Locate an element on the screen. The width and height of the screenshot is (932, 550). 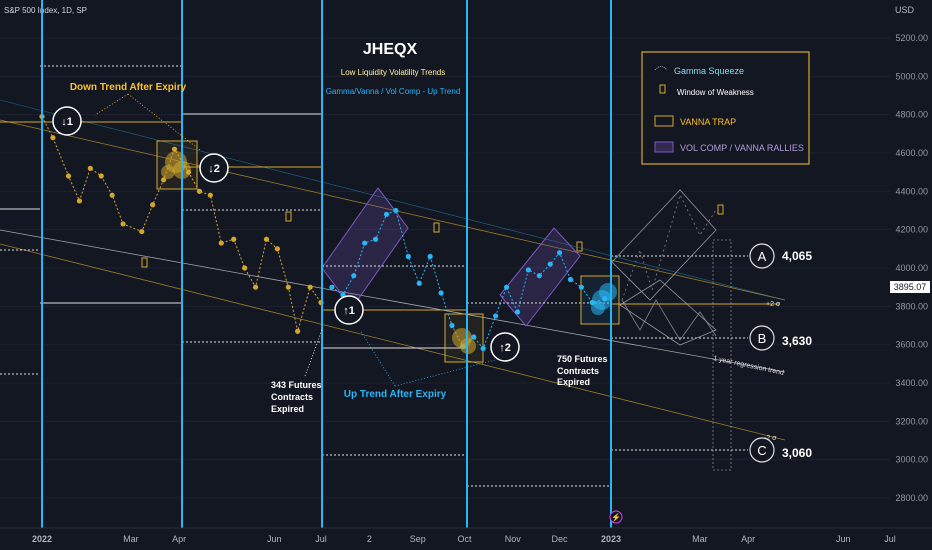
up-trend-annotation: Up Trend After Expiry is located at coordinates (395, 394).